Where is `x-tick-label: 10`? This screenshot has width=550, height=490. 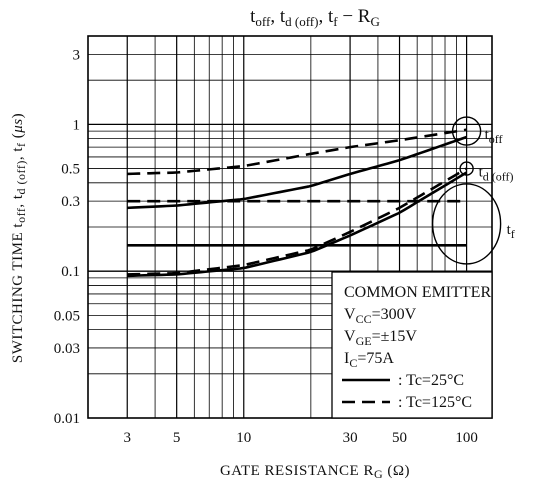
x-tick-label: 10 is located at coordinates (243, 438).